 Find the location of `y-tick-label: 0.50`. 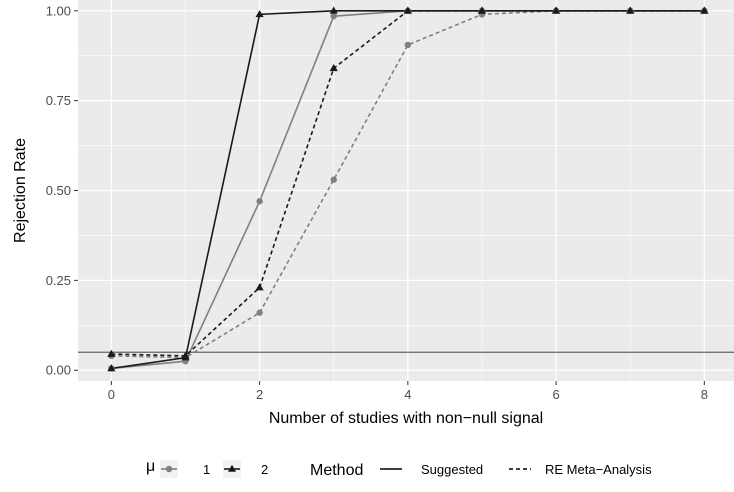

y-tick-label: 0.50 is located at coordinates (58, 190).